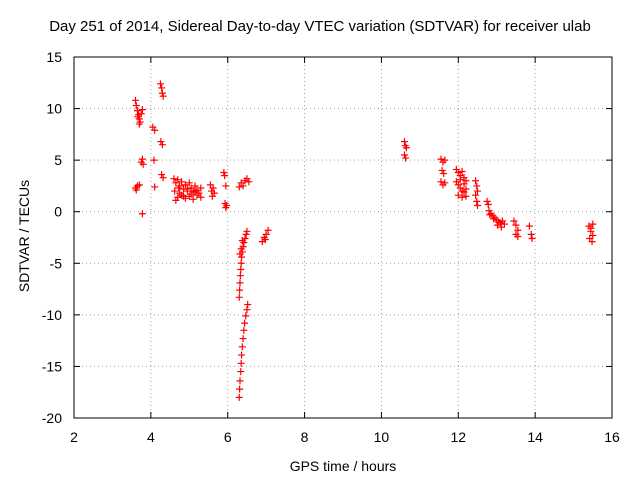 This screenshot has height=480, width=640. Describe the element at coordinates (228, 437) in the screenshot. I see `x-tick-label: 6` at that location.